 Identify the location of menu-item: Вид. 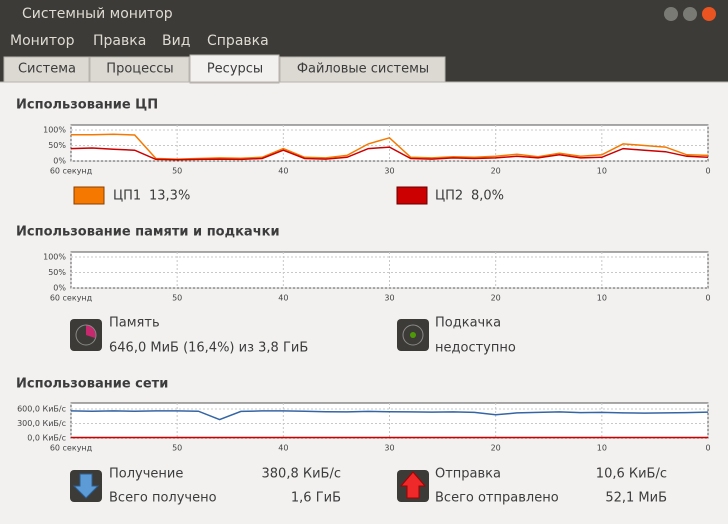
(176, 41).